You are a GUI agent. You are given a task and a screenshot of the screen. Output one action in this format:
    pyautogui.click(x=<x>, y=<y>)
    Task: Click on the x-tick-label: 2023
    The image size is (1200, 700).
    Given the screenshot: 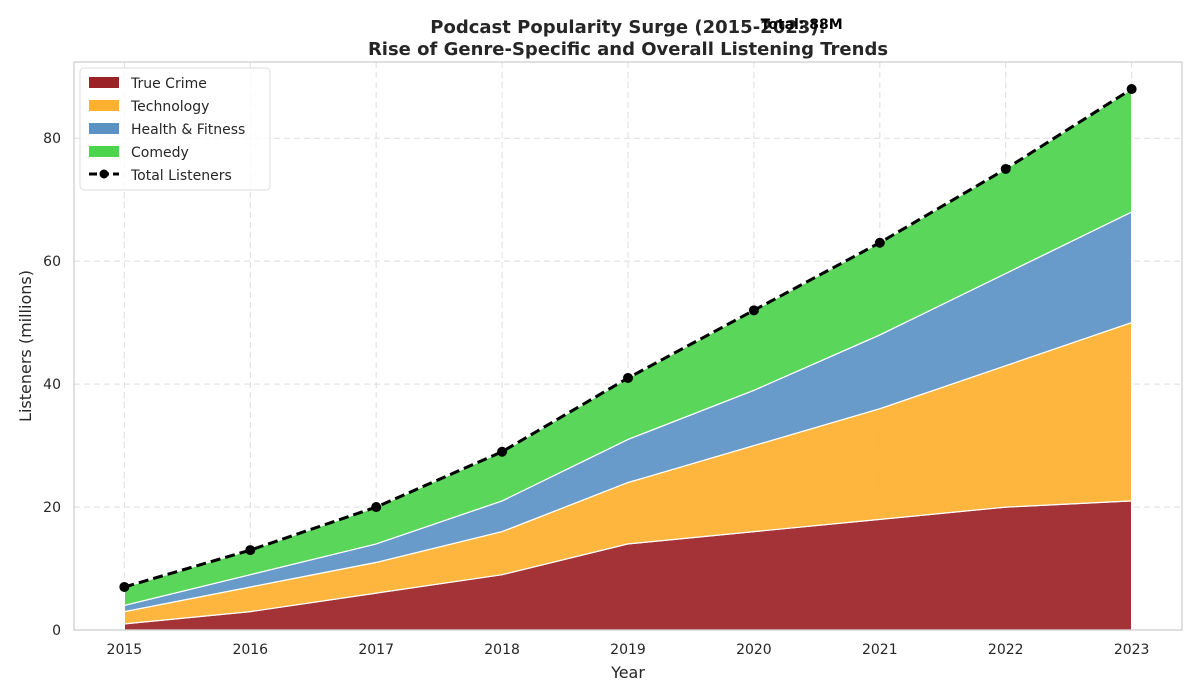 What is the action you would take?
    pyautogui.click(x=1132, y=650)
    